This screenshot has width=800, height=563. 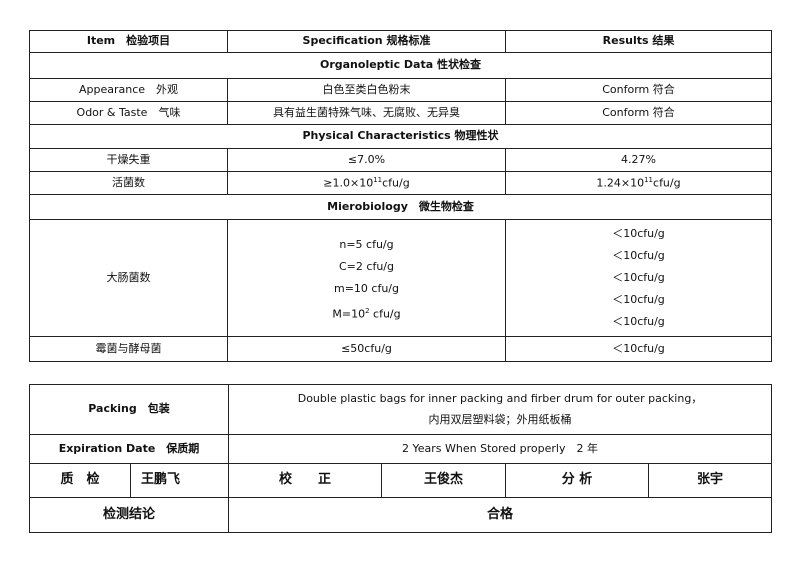 I want to click on spec-exponent: 2, so click(x=367, y=311).